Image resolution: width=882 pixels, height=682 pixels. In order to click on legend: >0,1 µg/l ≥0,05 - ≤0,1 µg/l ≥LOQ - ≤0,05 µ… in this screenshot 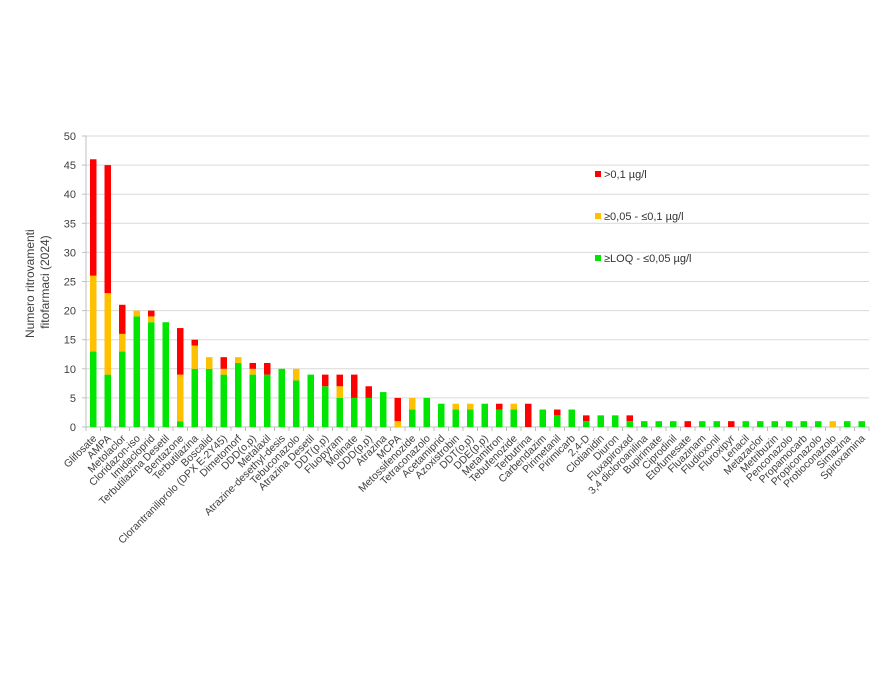, I will do `click(643, 217)`.